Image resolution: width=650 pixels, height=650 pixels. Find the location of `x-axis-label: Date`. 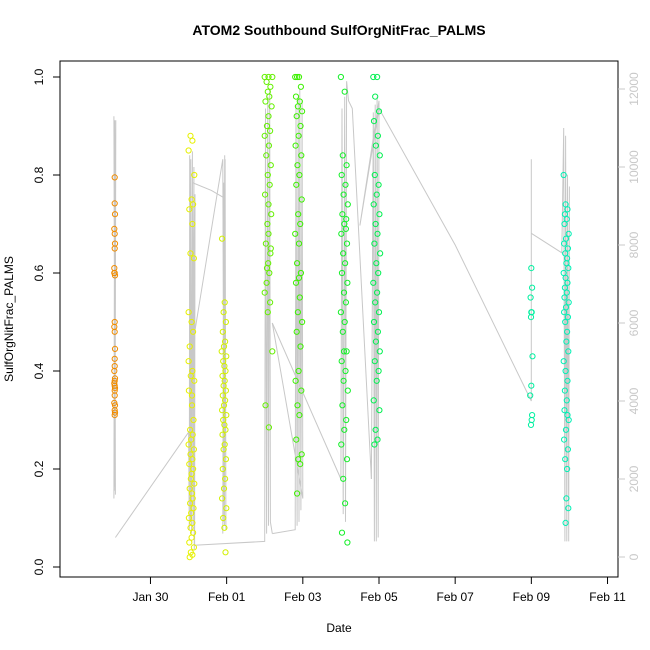

x-axis-label: Date is located at coordinates (339, 628).